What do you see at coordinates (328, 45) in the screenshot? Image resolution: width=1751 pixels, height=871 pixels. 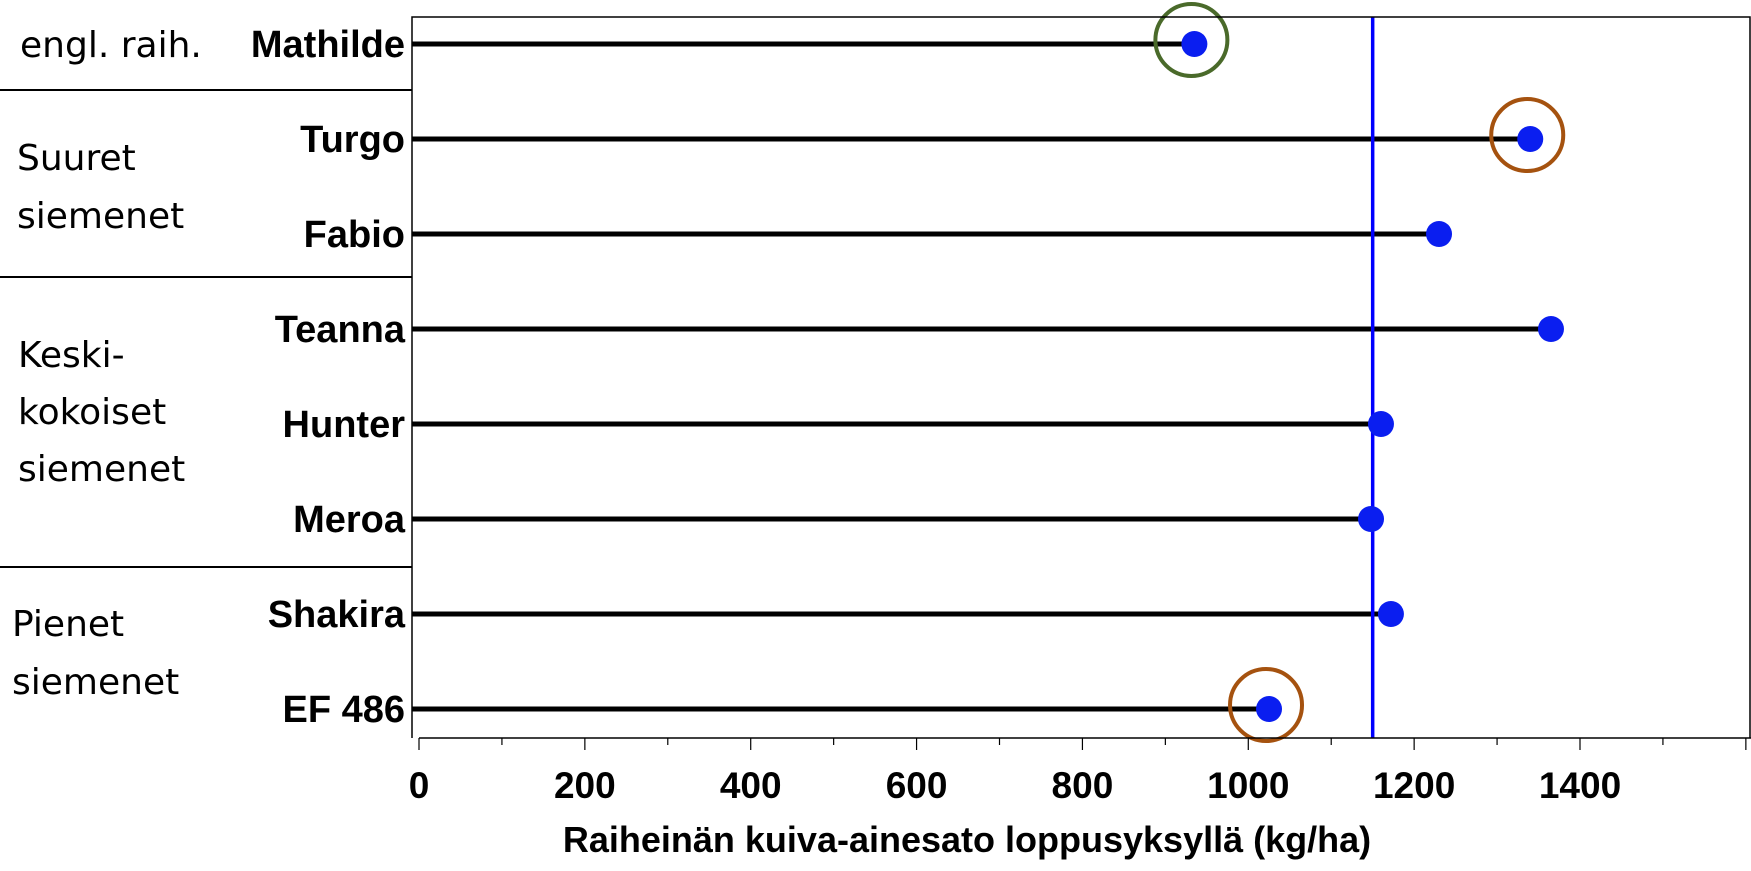 I see `category-label-mathilde: Mathilde` at bounding box center [328, 45].